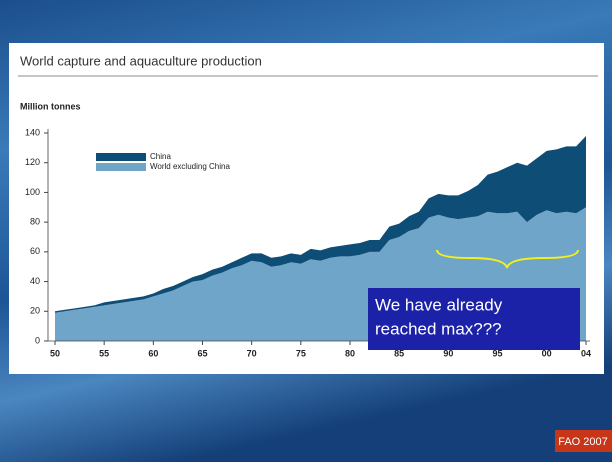 This screenshot has width=612, height=467. I want to click on x-tick-label: 95, so click(497, 353).